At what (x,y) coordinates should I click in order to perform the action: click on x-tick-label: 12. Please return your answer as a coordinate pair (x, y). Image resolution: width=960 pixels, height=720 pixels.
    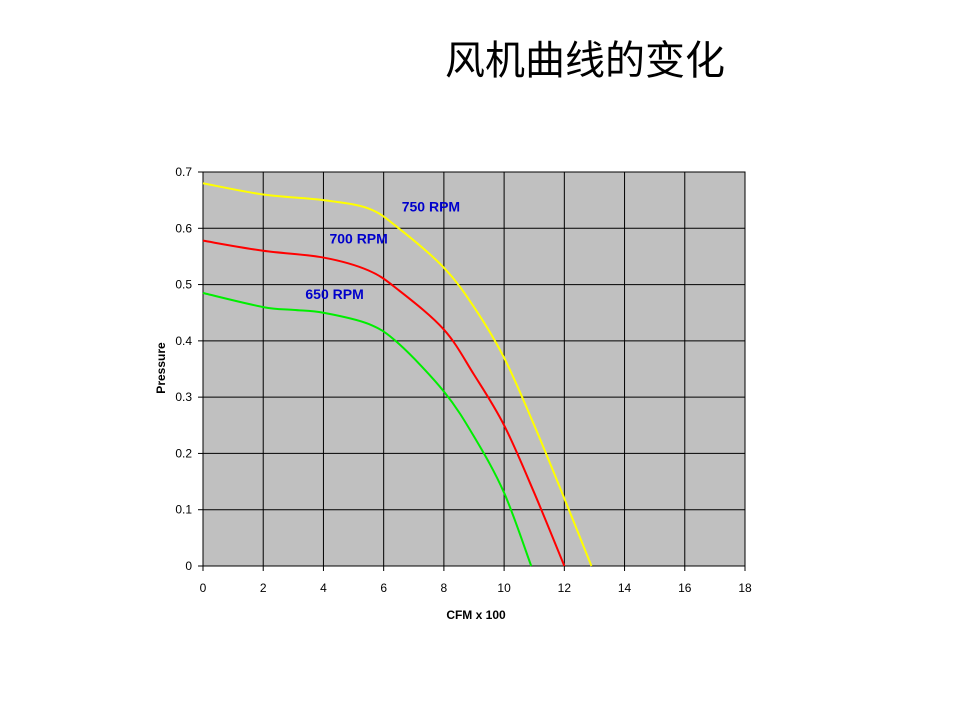
    Looking at the image, I should click on (565, 588).